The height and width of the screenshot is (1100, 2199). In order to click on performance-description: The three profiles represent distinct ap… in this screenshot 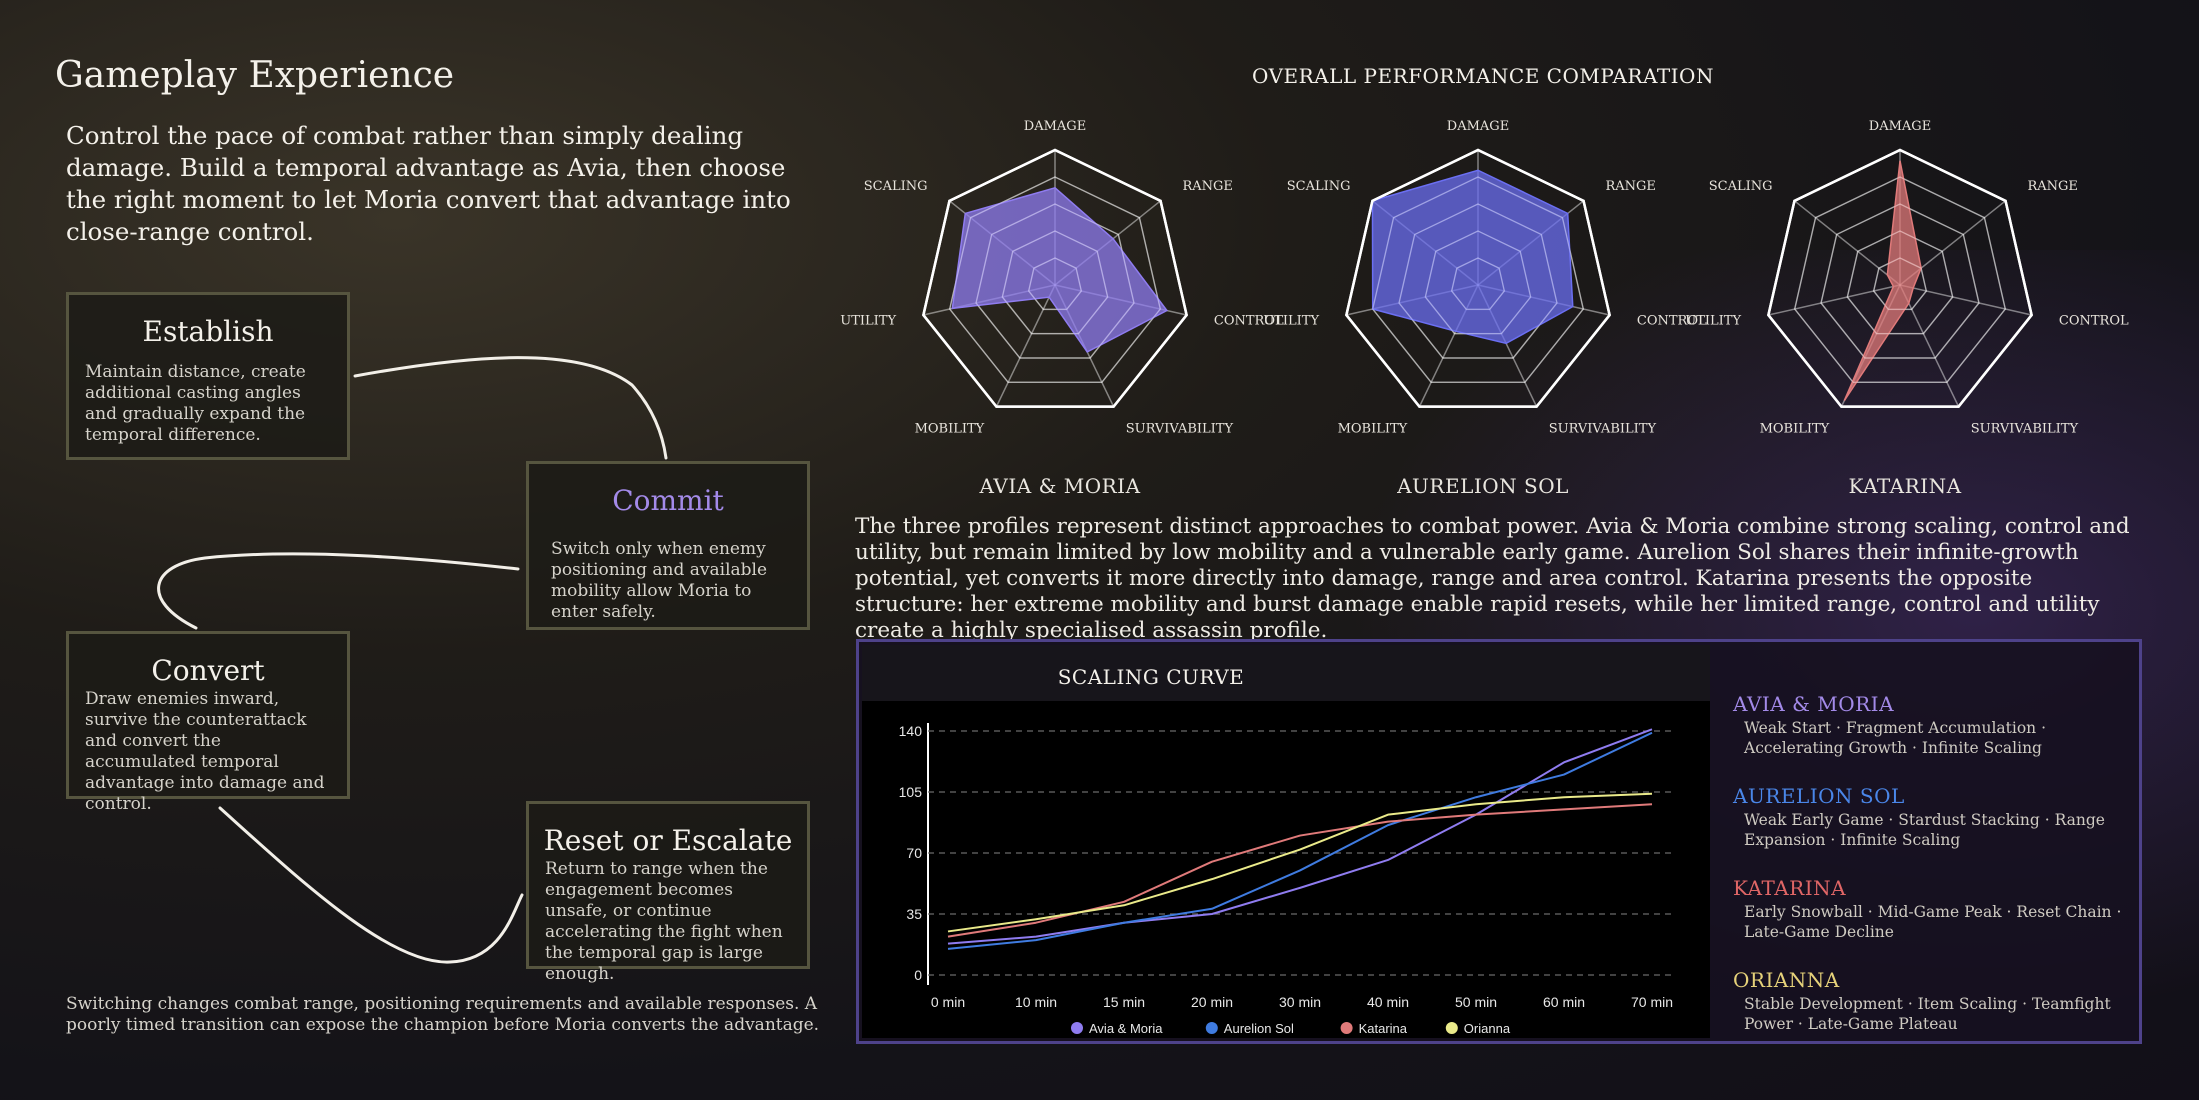, I will do `click(1492, 578)`.